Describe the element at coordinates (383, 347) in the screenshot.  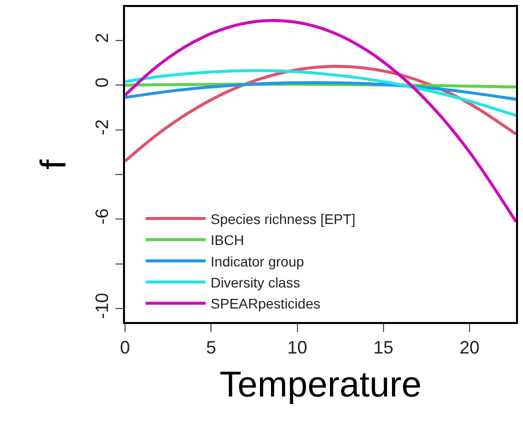
I see `x-tick-label: 15` at that location.